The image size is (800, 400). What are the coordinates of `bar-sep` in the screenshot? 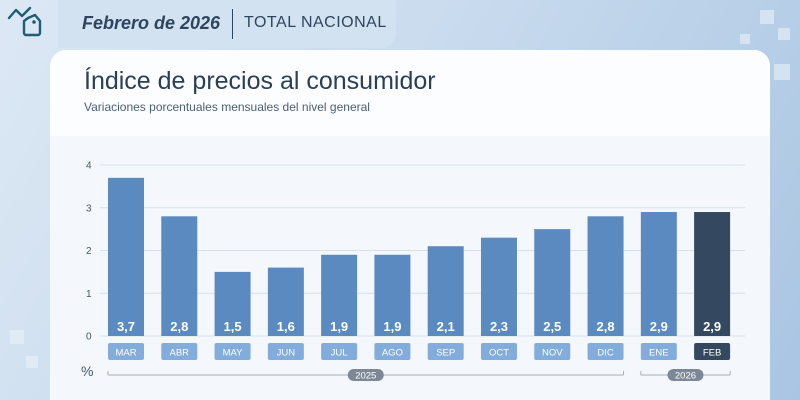 It's located at (445, 291).